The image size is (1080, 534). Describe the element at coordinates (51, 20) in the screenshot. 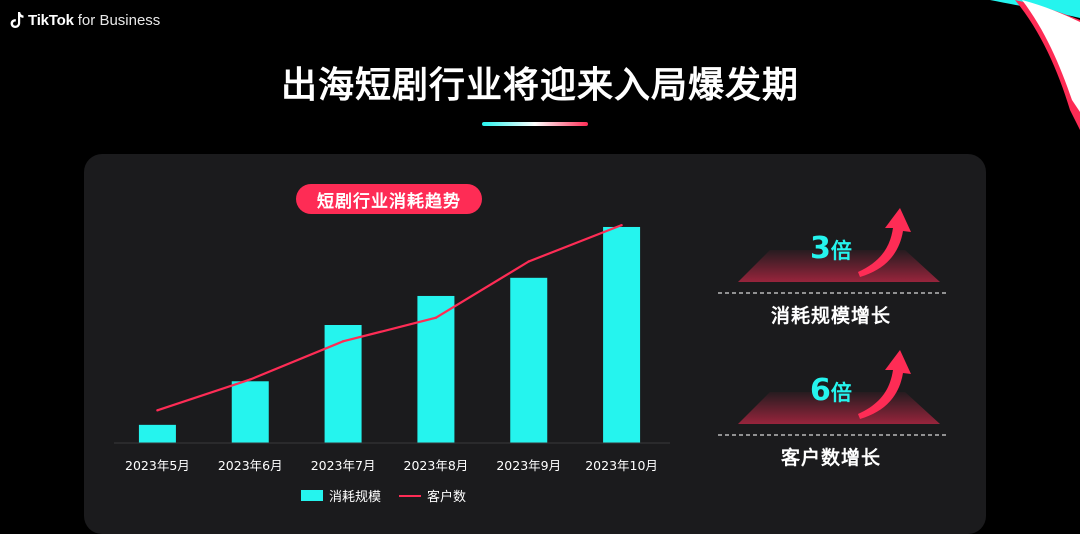

I see `brand-name: TikTok` at that location.